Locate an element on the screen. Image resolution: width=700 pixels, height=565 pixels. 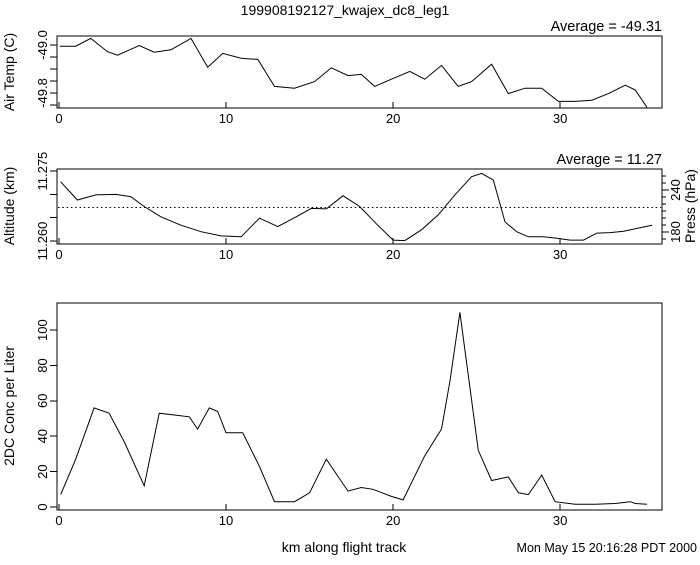
page-title: 199908192127_kwajex_dc8_leg1 is located at coordinates (345, 10).